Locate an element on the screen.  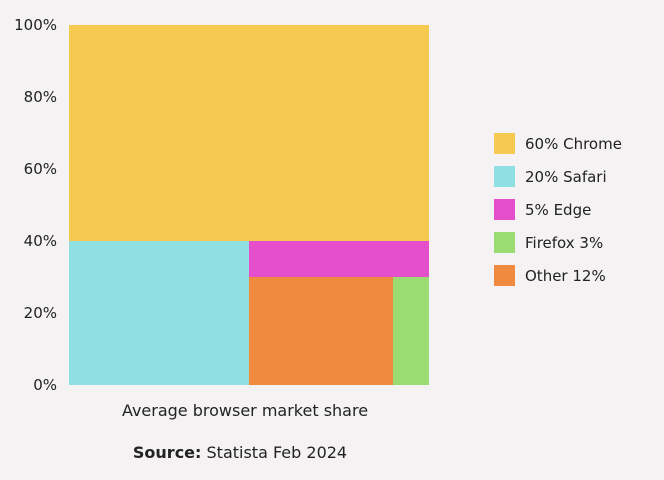
y-tick-label: 80% is located at coordinates (40, 97).